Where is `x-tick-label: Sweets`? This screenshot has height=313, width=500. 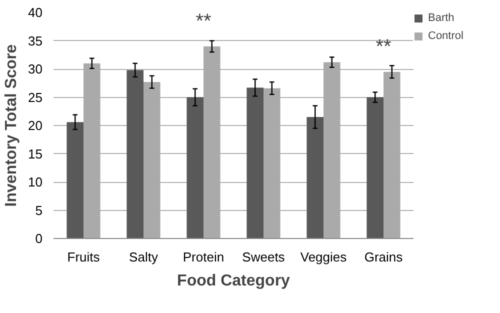
x-tick-label: Sweets is located at coordinates (264, 257).